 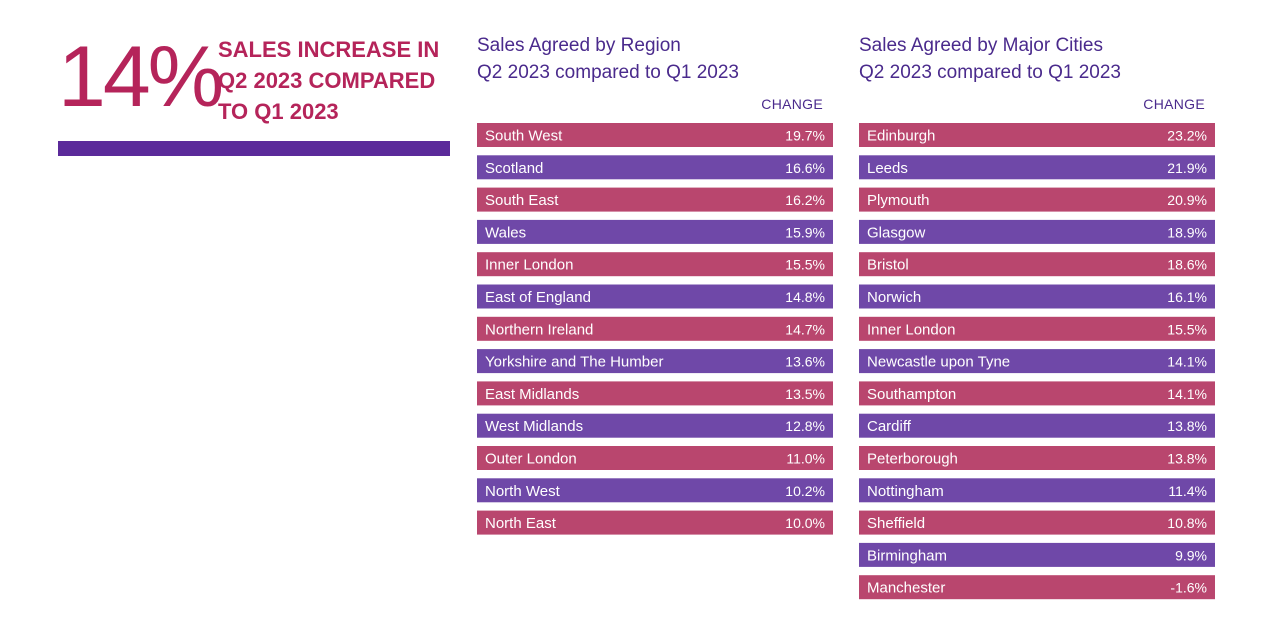 What do you see at coordinates (981, 45) in the screenshot?
I see `cities-table-title-line: Sales Agreed by Major Cities` at bounding box center [981, 45].